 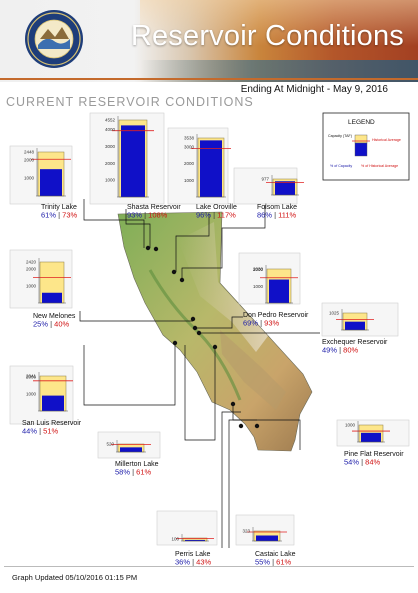 I want to click on storage-bar-new-melones, so click(x=52, y=297).